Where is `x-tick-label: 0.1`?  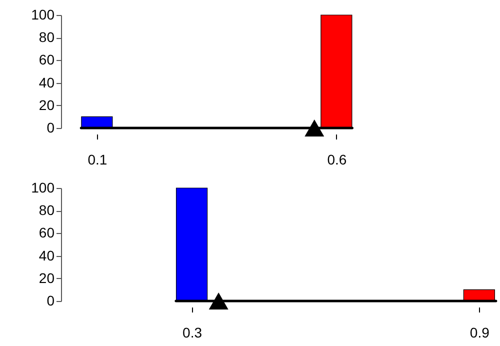 x-tick-label: 0.1 is located at coordinates (98, 160).